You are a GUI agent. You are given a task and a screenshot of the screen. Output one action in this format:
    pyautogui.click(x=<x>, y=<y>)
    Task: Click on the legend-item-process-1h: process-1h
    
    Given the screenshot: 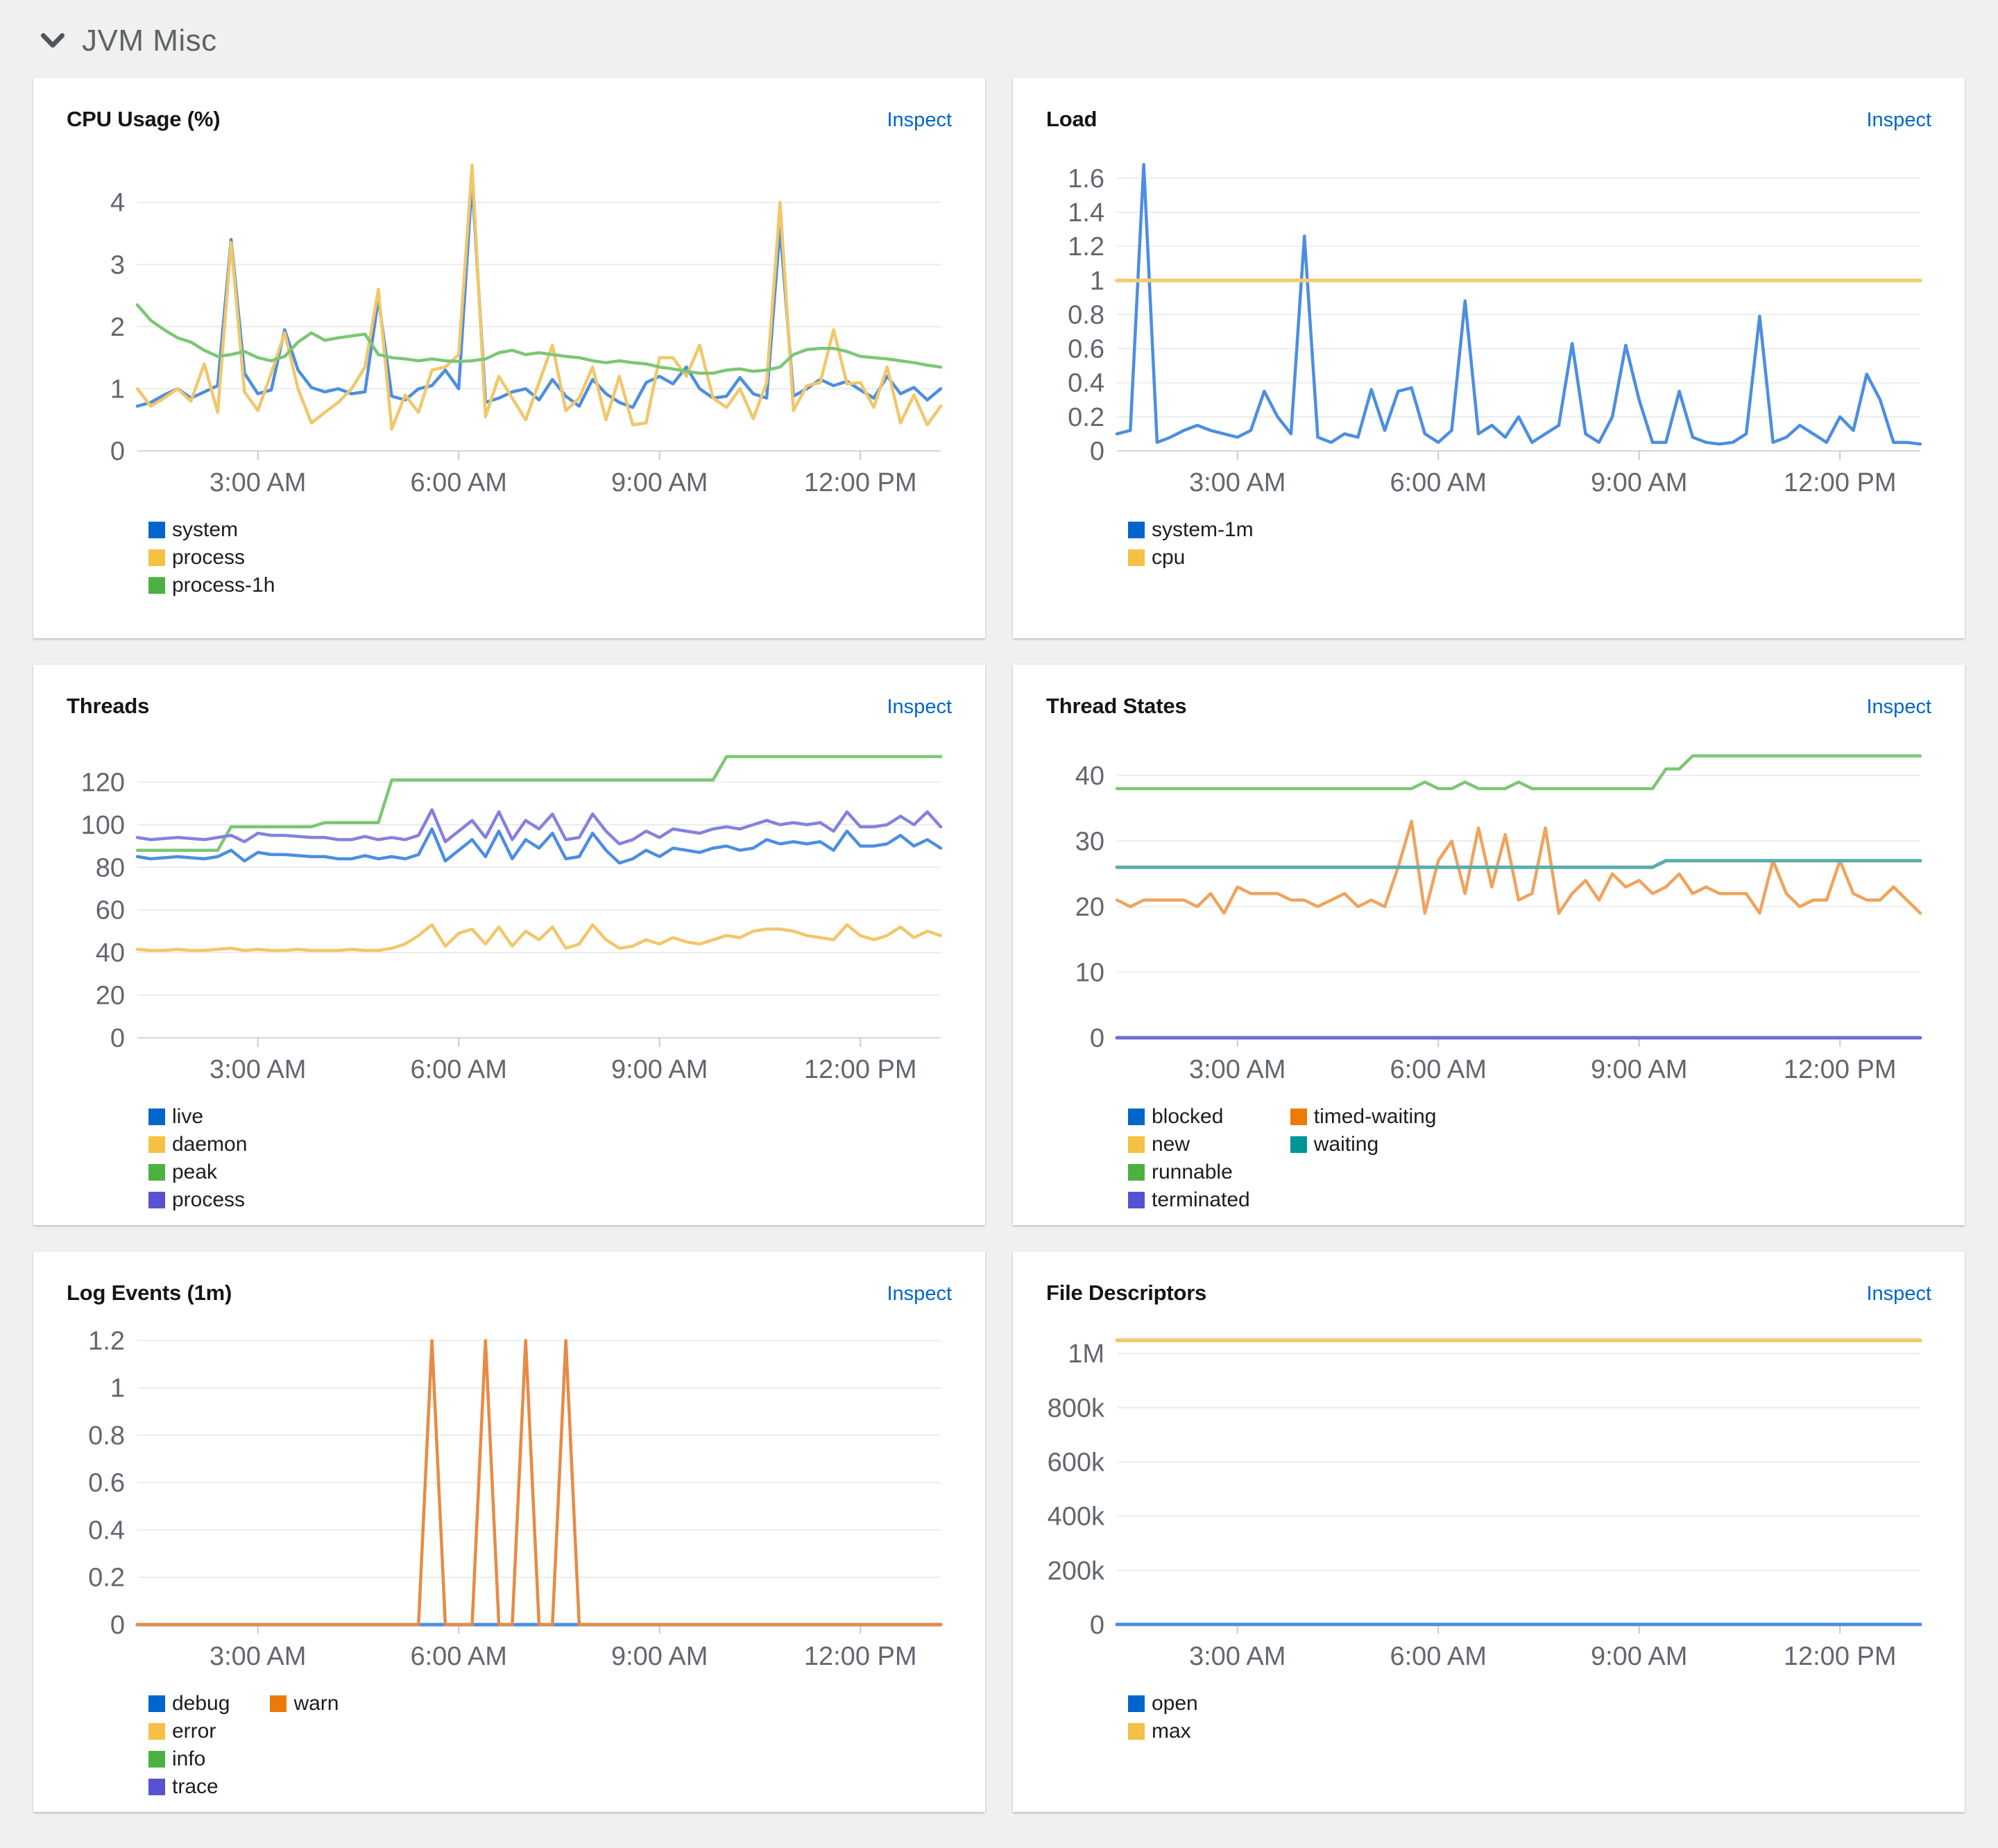 What is the action you would take?
    pyautogui.click(x=211, y=585)
    